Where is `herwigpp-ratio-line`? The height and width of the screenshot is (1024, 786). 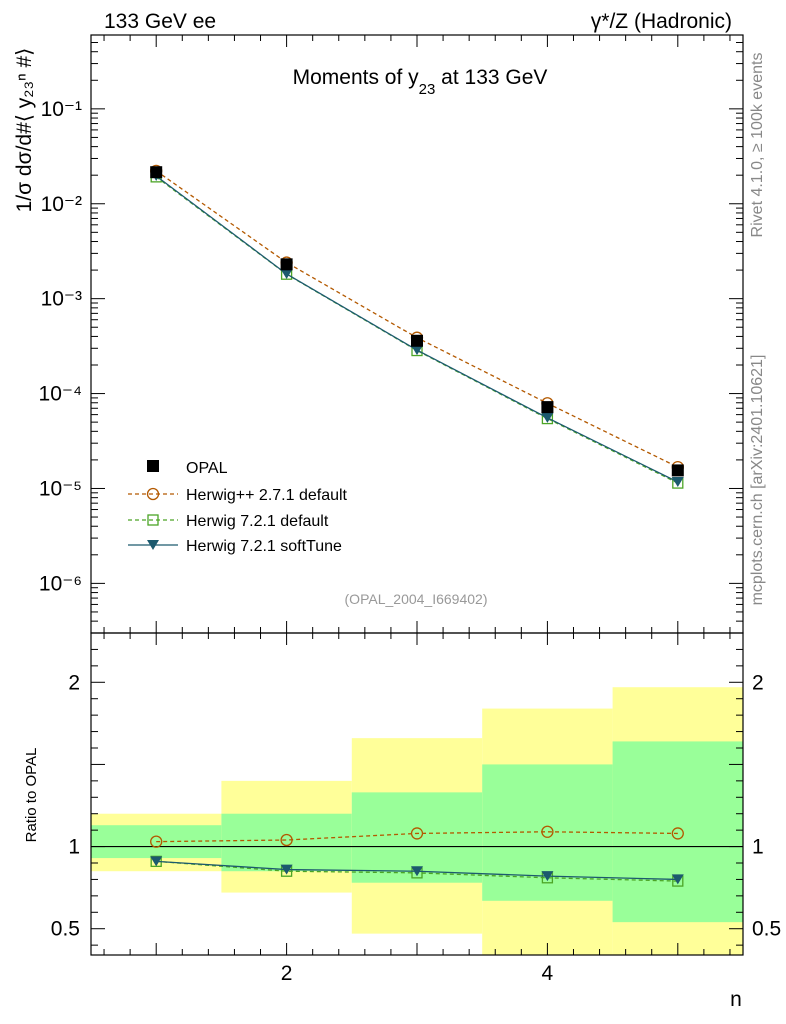 herwigpp-ratio-line is located at coordinates (417, 837).